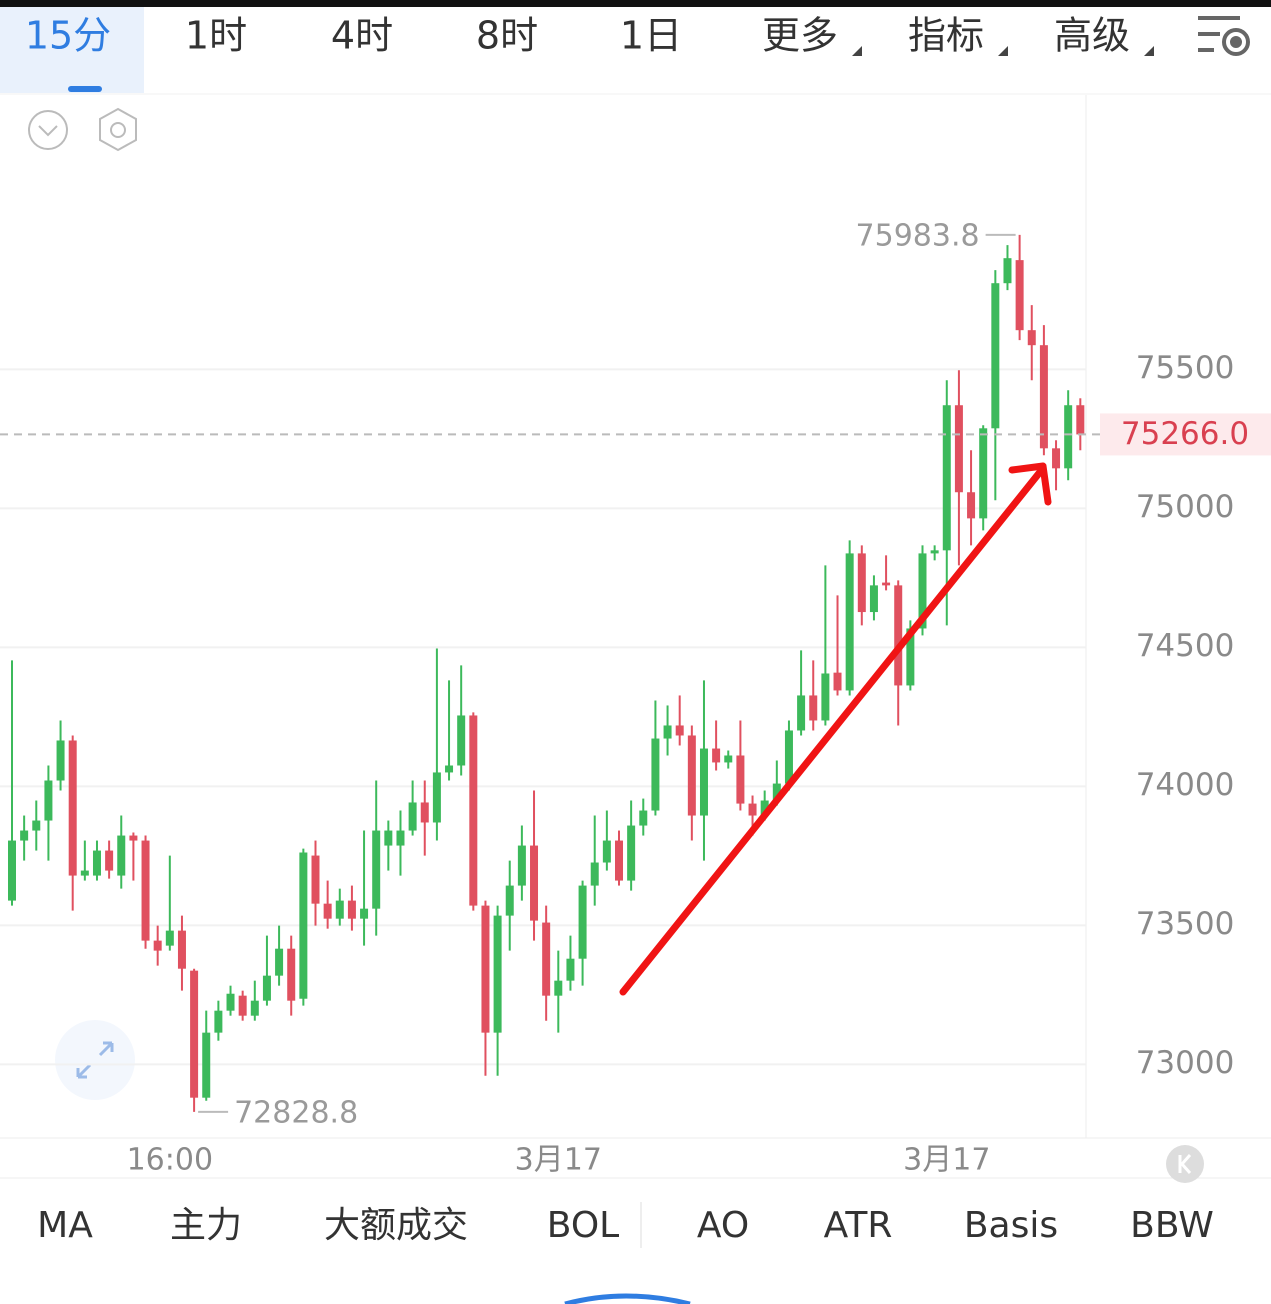 This screenshot has width=1271, height=1304. What do you see at coordinates (1092, 36) in the screenshot?
I see `tab: 高级` at bounding box center [1092, 36].